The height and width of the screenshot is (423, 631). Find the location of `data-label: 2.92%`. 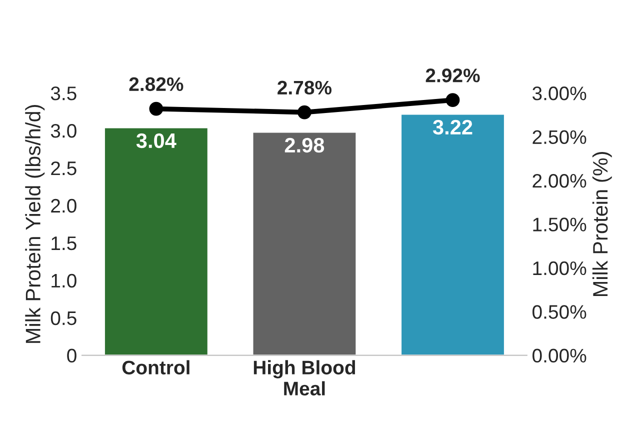

data-label: 2.92% is located at coordinates (453, 75).